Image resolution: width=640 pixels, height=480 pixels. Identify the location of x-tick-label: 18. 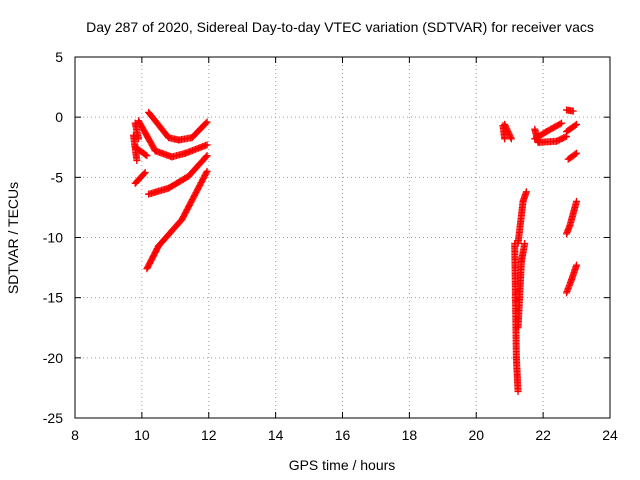
(410, 435).